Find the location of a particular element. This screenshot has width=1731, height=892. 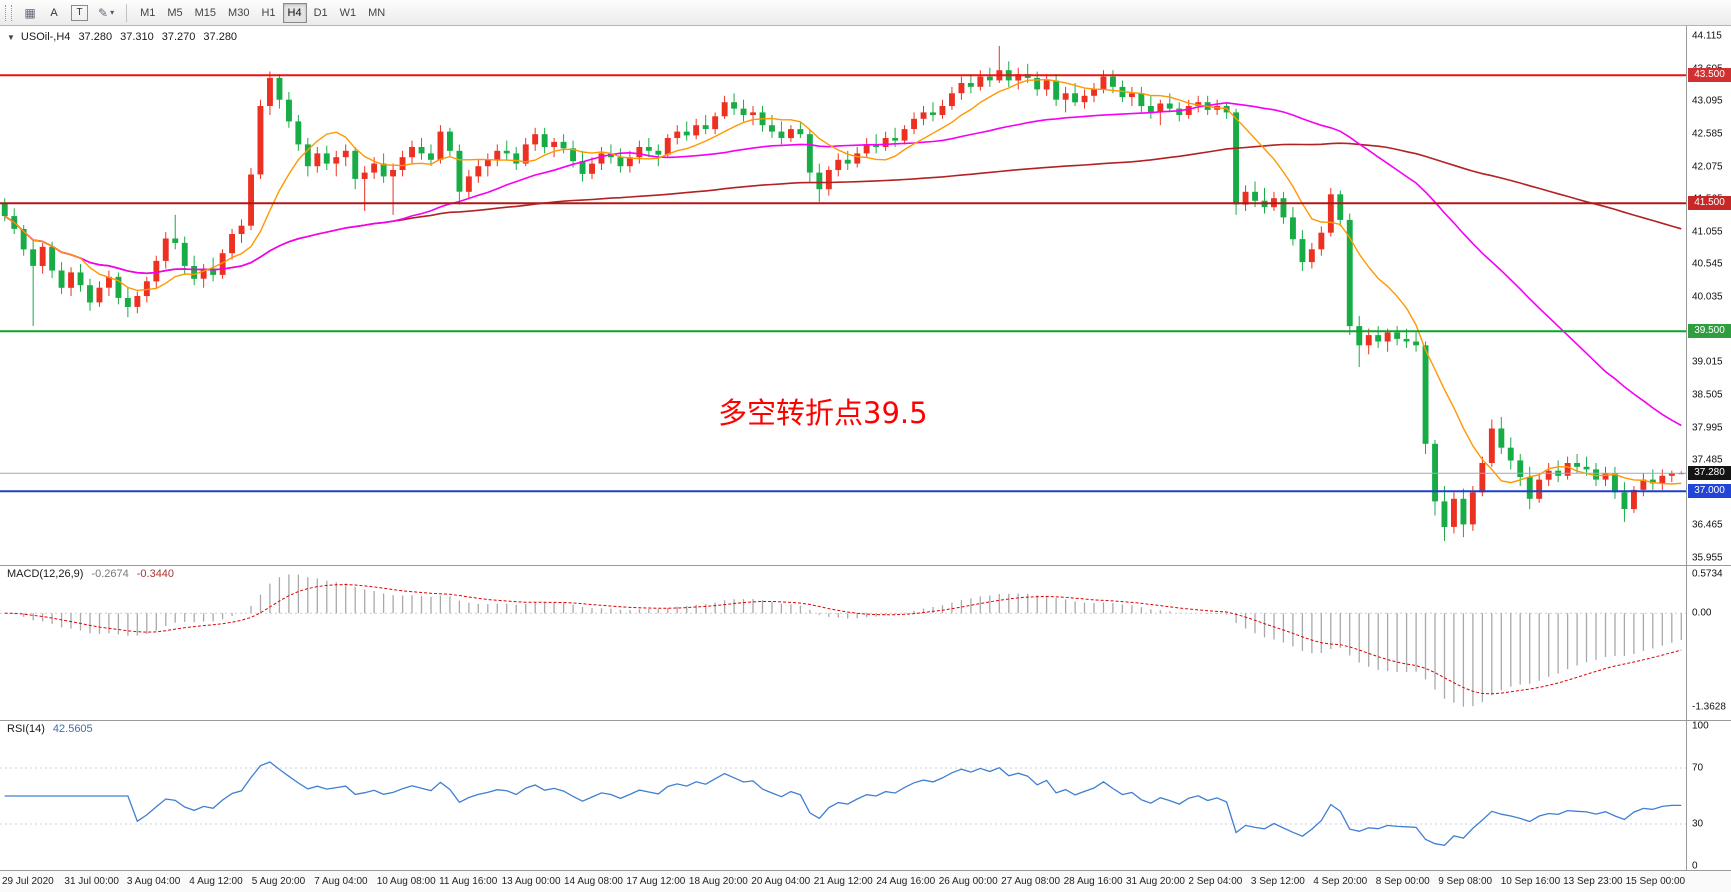

draw-tool-button: ✎ ▾ is located at coordinates (106, 13).